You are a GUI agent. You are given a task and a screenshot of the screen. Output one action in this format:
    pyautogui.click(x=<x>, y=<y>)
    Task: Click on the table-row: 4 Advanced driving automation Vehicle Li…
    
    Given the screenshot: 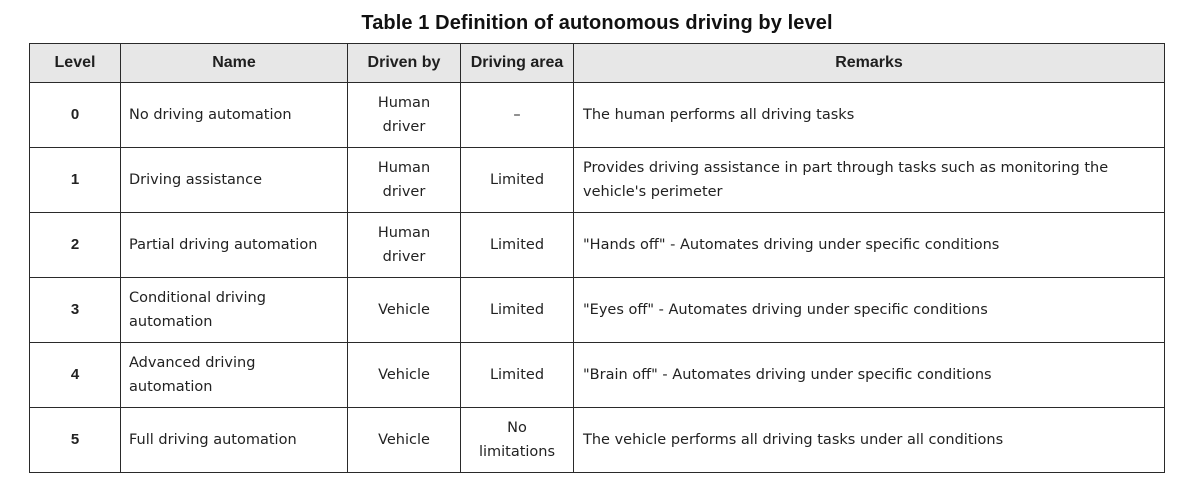 What is the action you would take?
    pyautogui.click(x=597, y=375)
    